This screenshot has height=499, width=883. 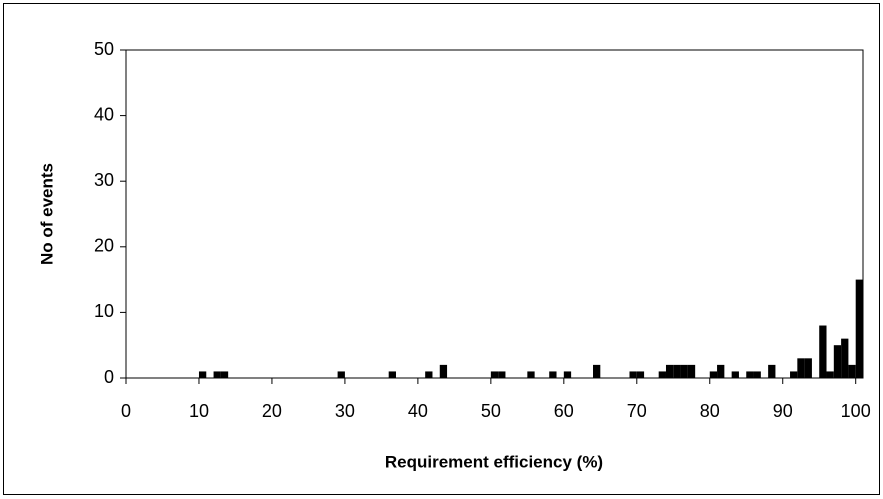 What do you see at coordinates (491, 411) in the screenshot?
I see `x-tick-label: 50` at bounding box center [491, 411].